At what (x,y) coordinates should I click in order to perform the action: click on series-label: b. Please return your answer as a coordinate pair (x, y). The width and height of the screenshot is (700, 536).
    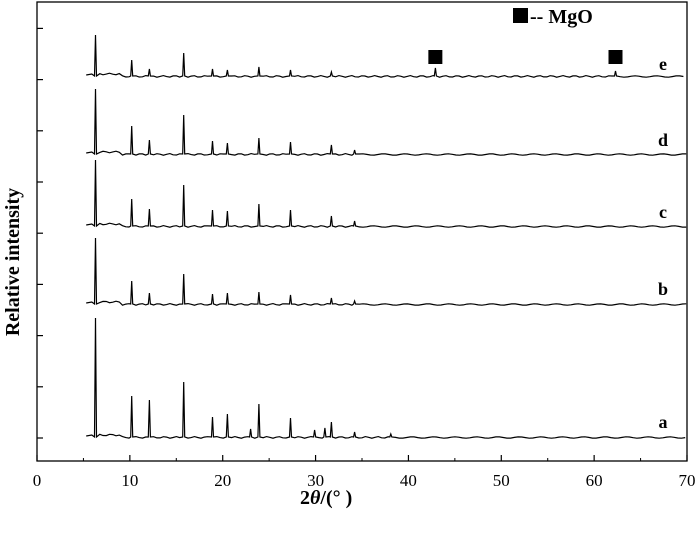
    Looking at the image, I should click on (663, 289).